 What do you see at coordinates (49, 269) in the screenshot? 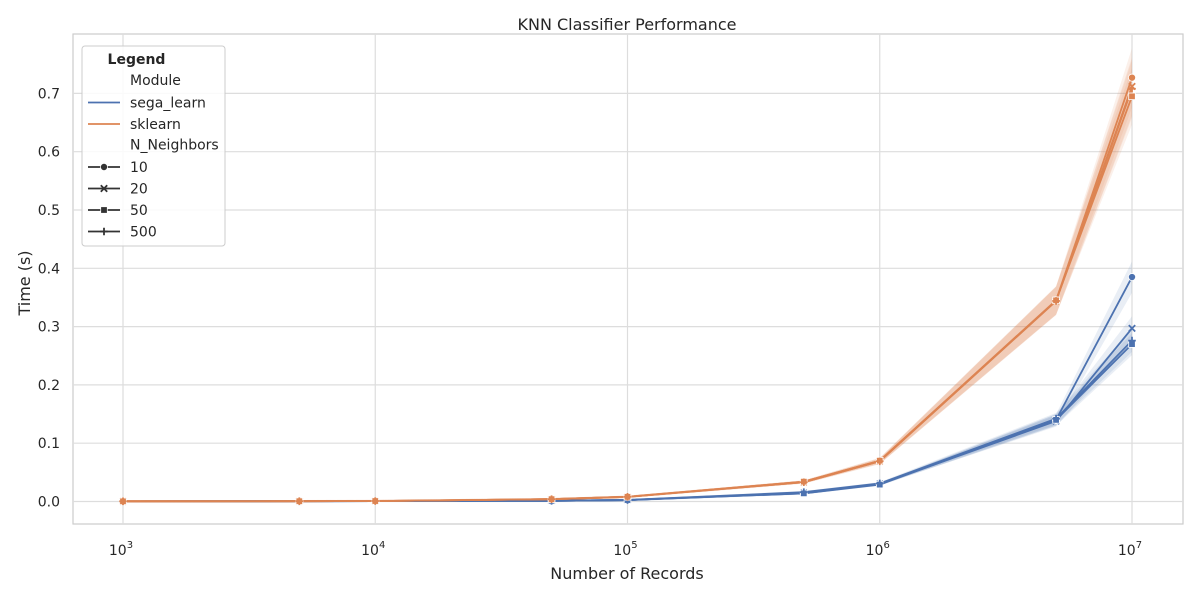
I see `y-tick-label: 0.4` at bounding box center [49, 269].